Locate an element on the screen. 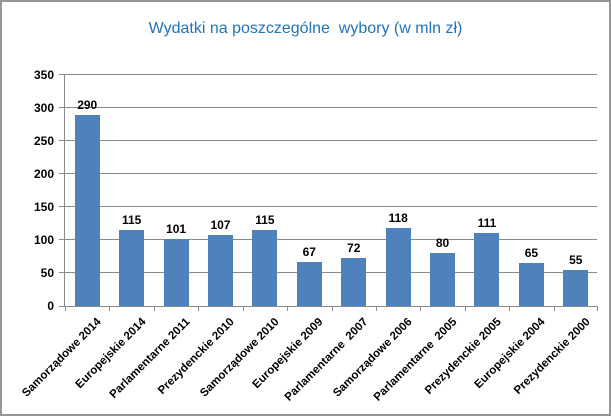  y-axis-label: 150 is located at coordinates (43, 207).